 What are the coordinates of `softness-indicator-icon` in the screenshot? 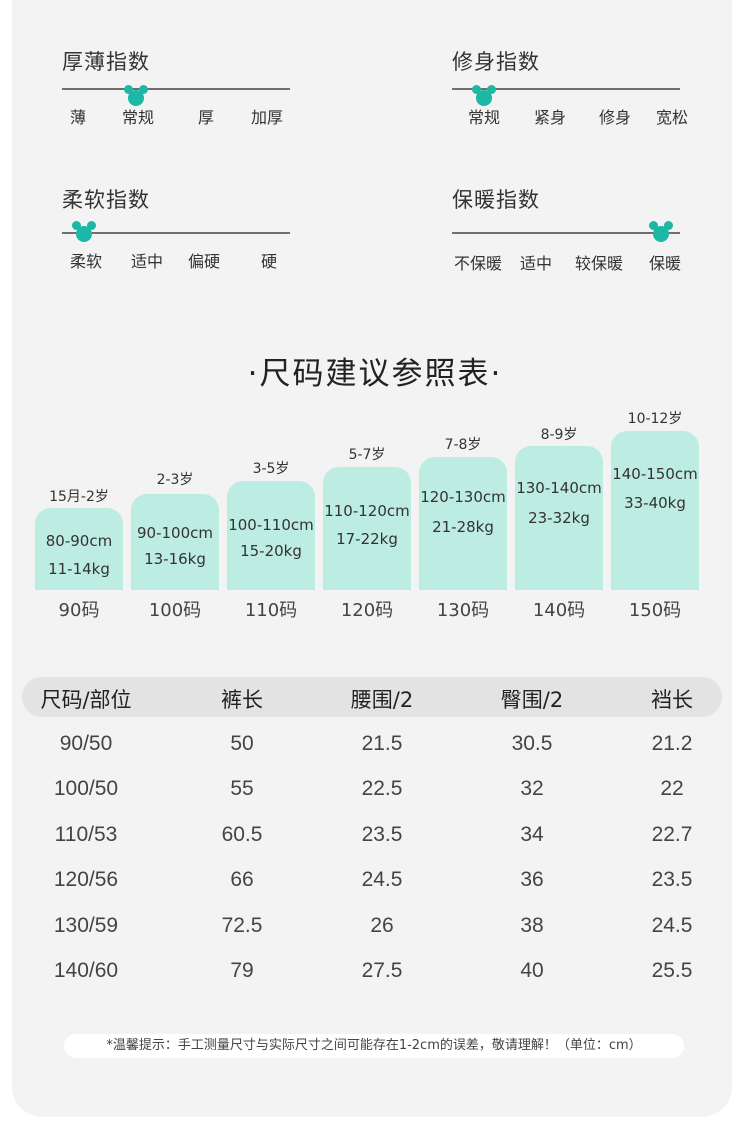 It's located at (84, 232).